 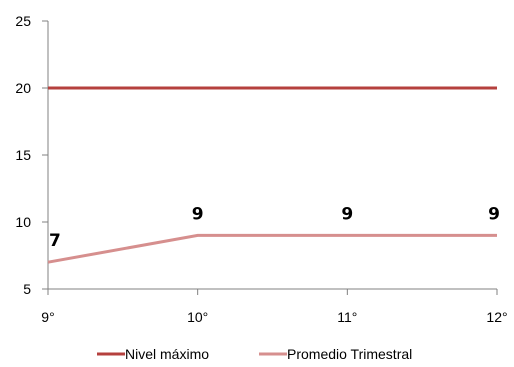 What do you see at coordinates (23, 222) in the screenshot?
I see `y-tick-label: 10` at bounding box center [23, 222].